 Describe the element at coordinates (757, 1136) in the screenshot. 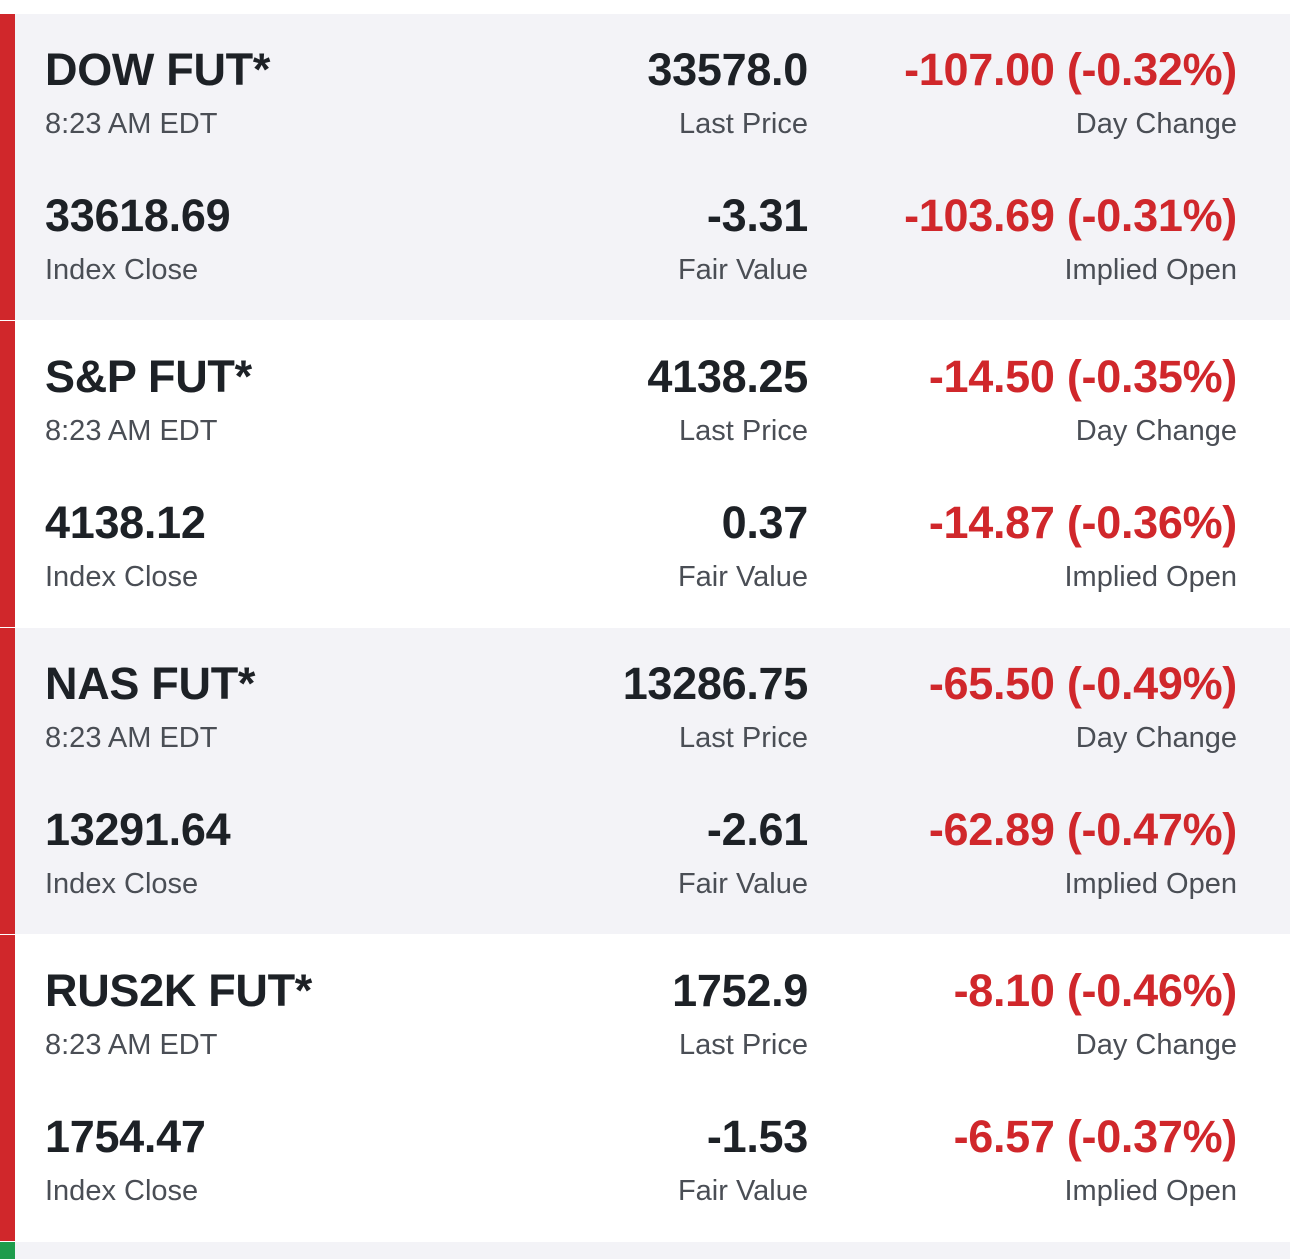

I see `fair-value-value: -1.53` at that location.